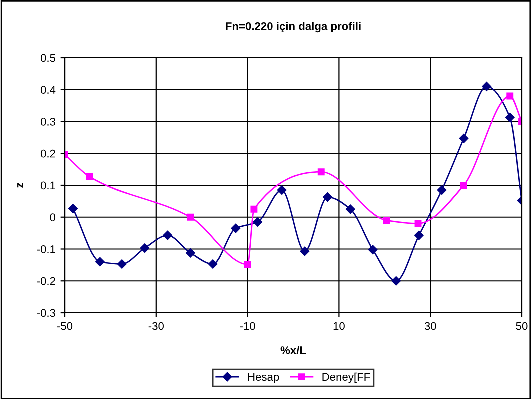 The width and height of the screenshot is (532, 400). I want to click on y-tick-label: 0.3, so click(48, 122).